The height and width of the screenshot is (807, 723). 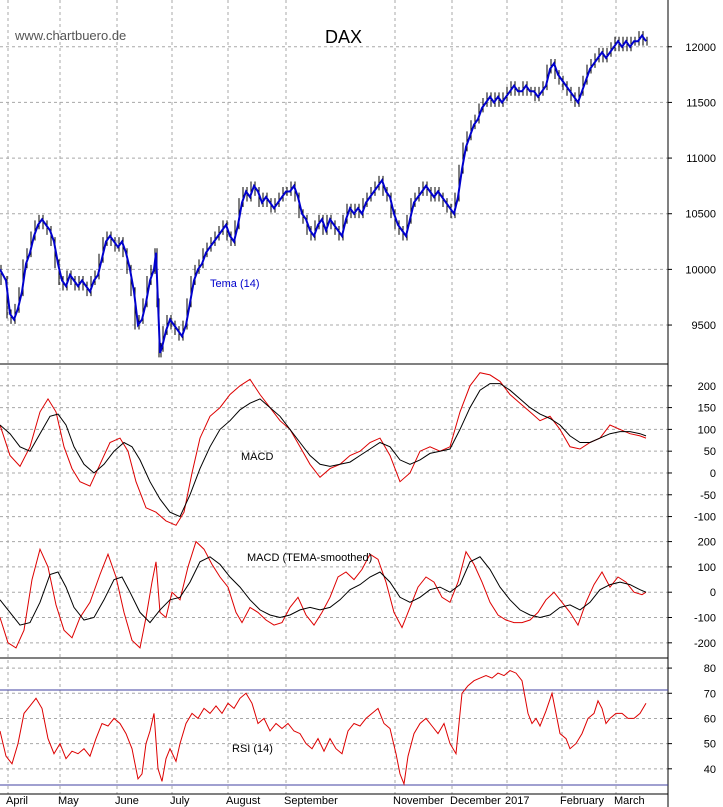 I want to click on tema-label: Tema (14), so click(x=235, y=284).